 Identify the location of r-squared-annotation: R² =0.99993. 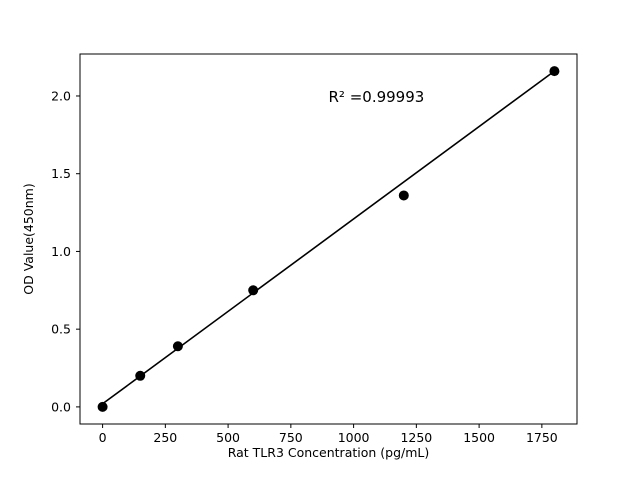
(377, 97).